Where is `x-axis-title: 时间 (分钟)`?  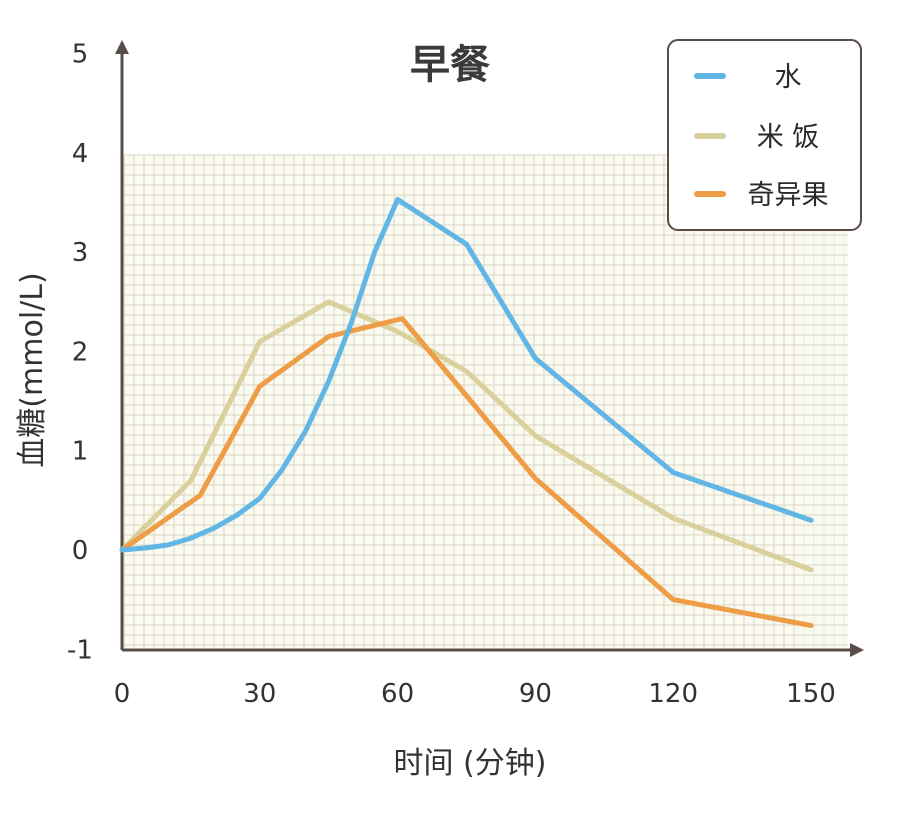 x-axis-title: 时间 (分钟) is located at coordinates (470, 763).